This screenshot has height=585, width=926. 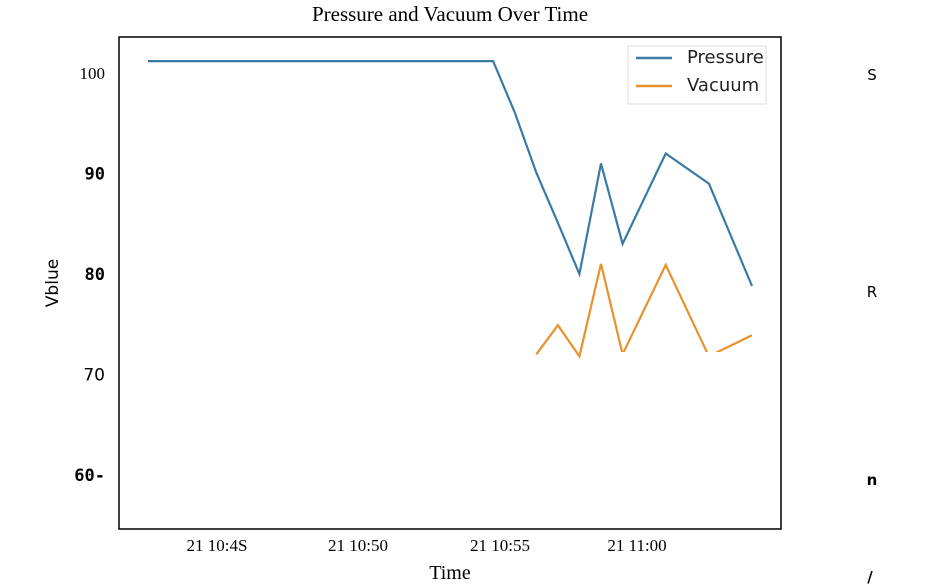 What do you see at coordinates (93, 73) in the screenshot?
I see `y-tick-label: 100` at bounding box center [93, 73].